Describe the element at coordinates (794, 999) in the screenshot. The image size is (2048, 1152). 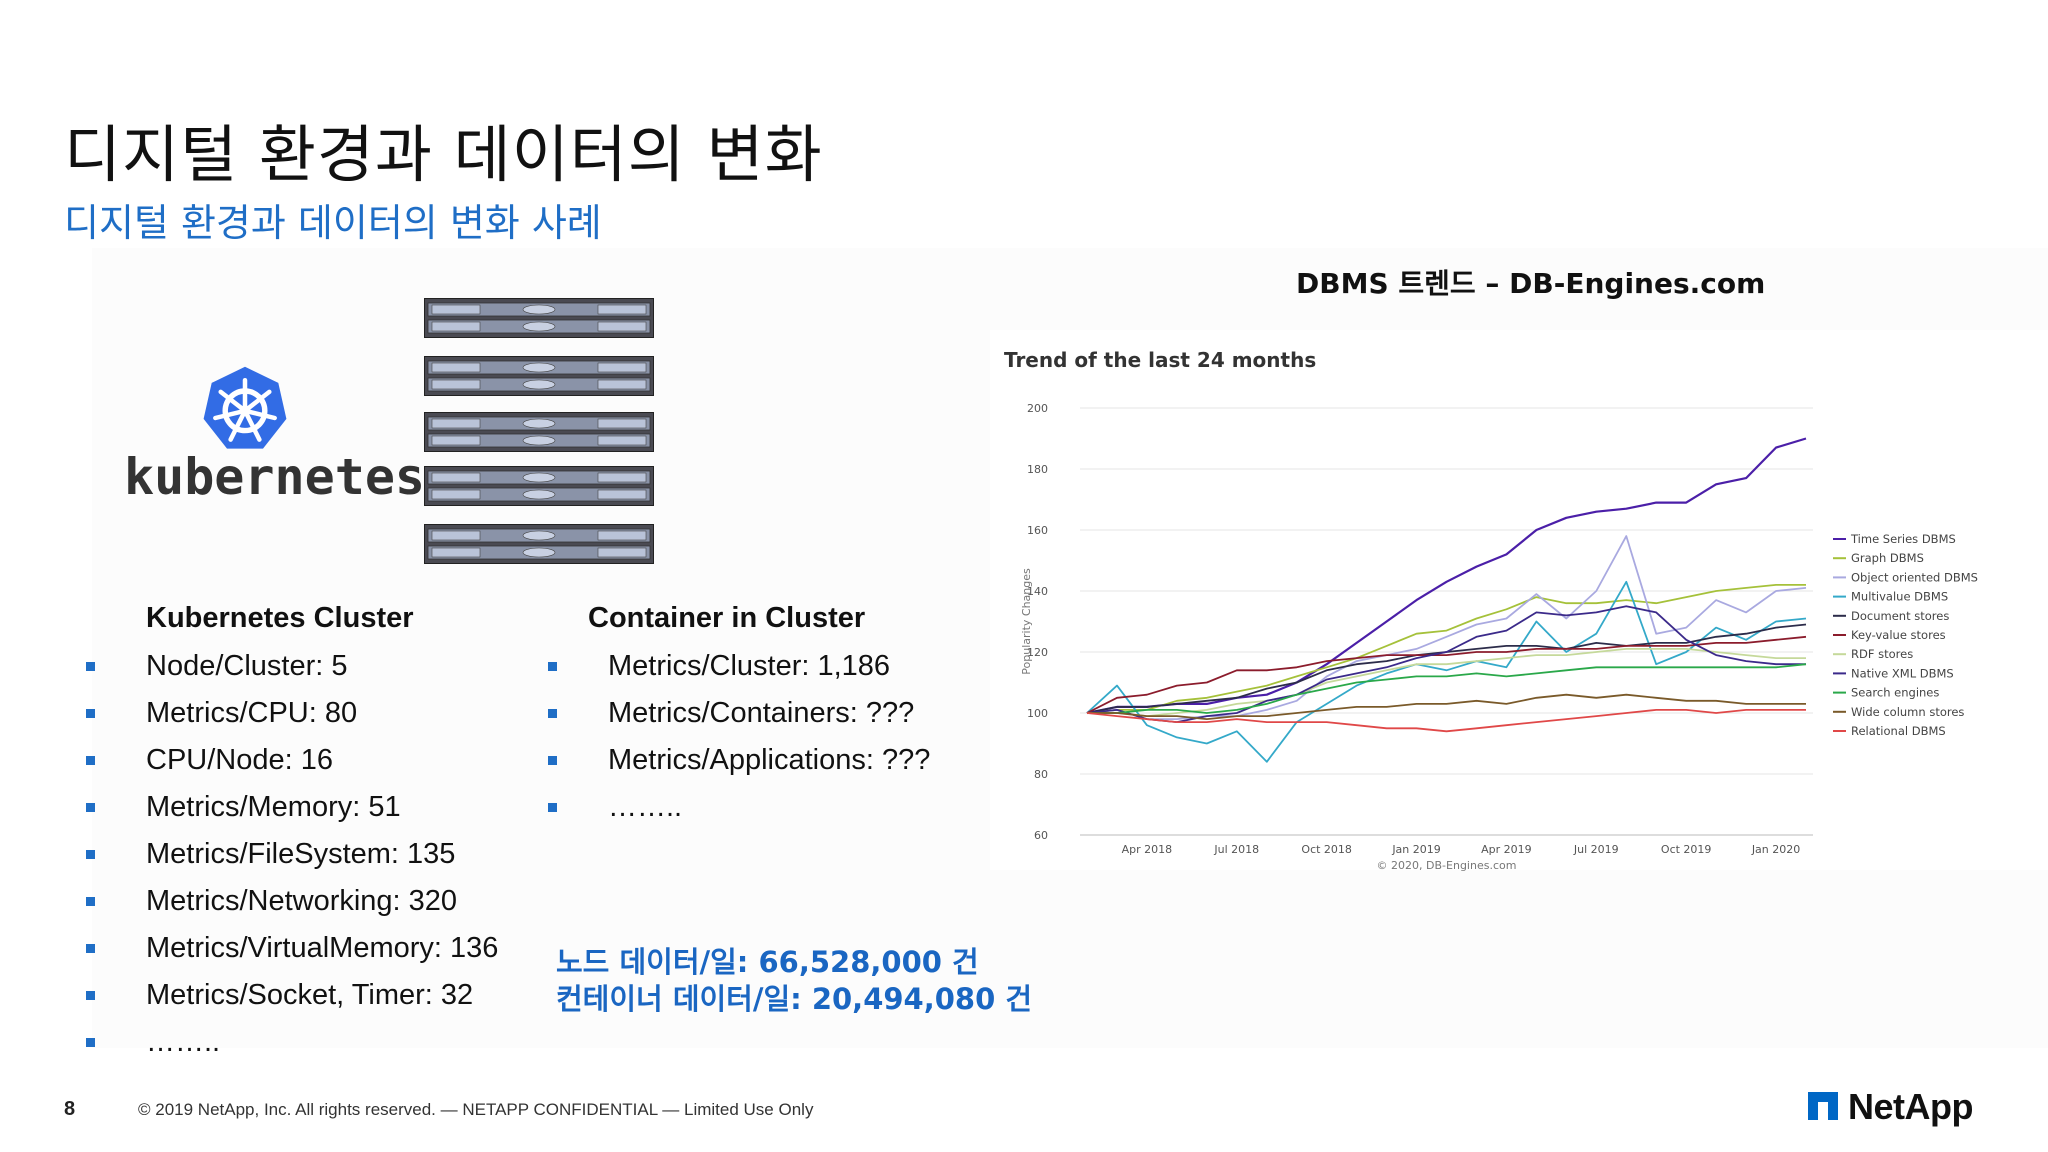
I see `container-data-per-day: 컨테이너 데이터/일: 20,494,080 건` at that location.